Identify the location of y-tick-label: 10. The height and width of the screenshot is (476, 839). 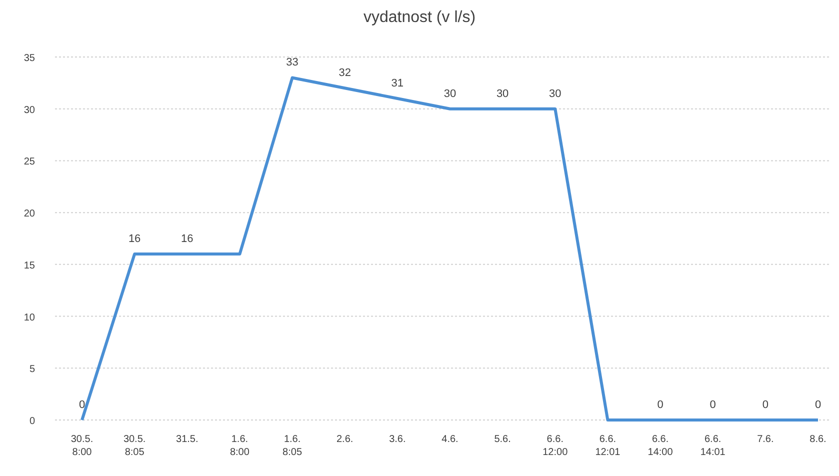
(30, 318).